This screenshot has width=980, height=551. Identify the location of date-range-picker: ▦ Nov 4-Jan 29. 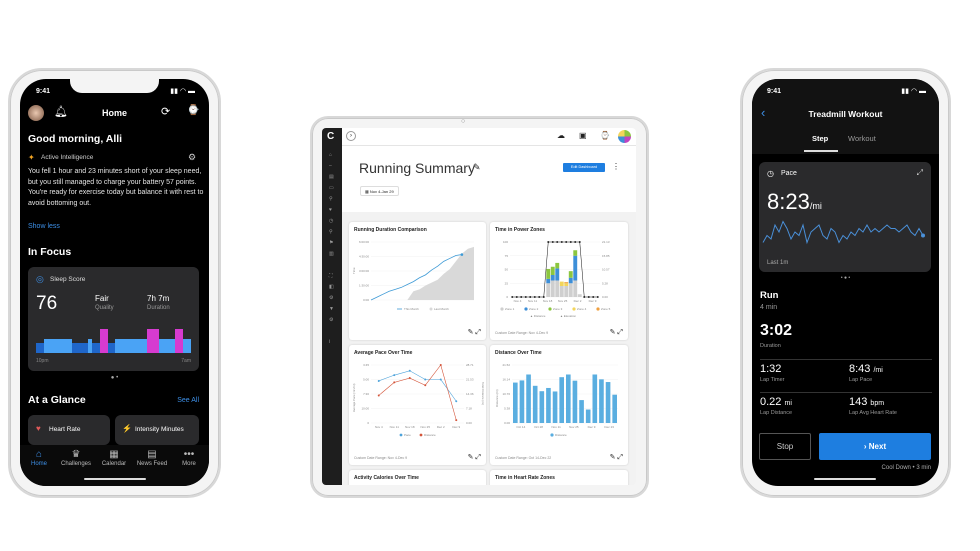
(379, 191).